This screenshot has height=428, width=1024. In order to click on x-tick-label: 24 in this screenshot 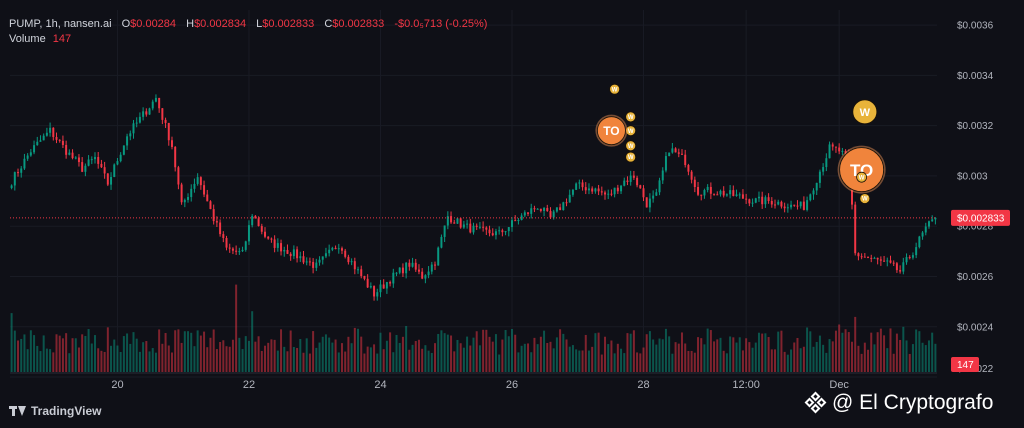, I will do `click(380, 385)`.